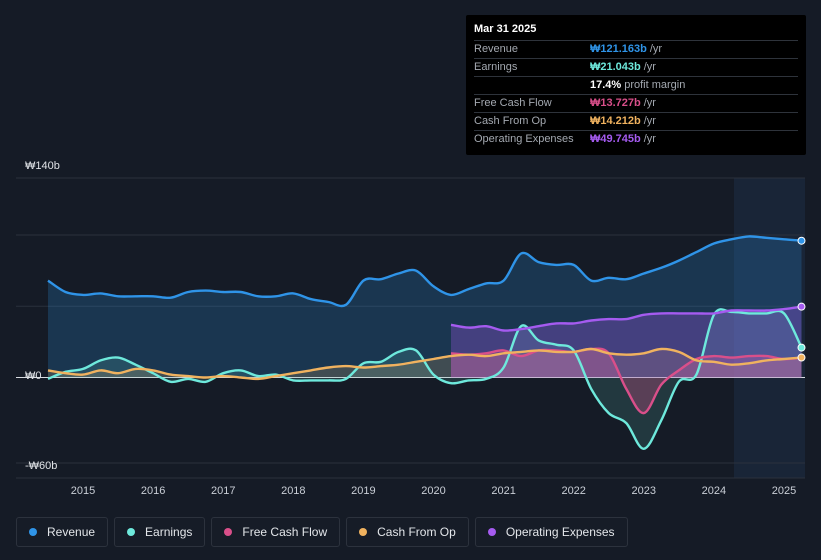  I want to click on legend-item-label: Earnings, so click(169, 532).